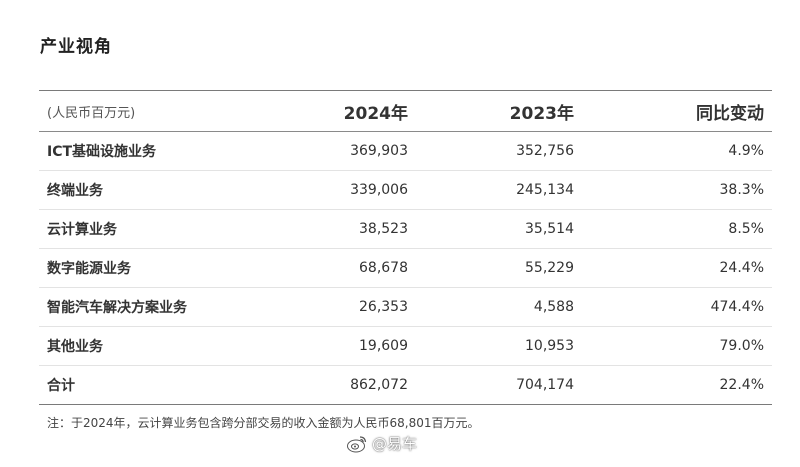 The width and height of the screenshot is (800, 467). I want to click on row-name: 智能汽车解决方案业务, so click(139, 307).